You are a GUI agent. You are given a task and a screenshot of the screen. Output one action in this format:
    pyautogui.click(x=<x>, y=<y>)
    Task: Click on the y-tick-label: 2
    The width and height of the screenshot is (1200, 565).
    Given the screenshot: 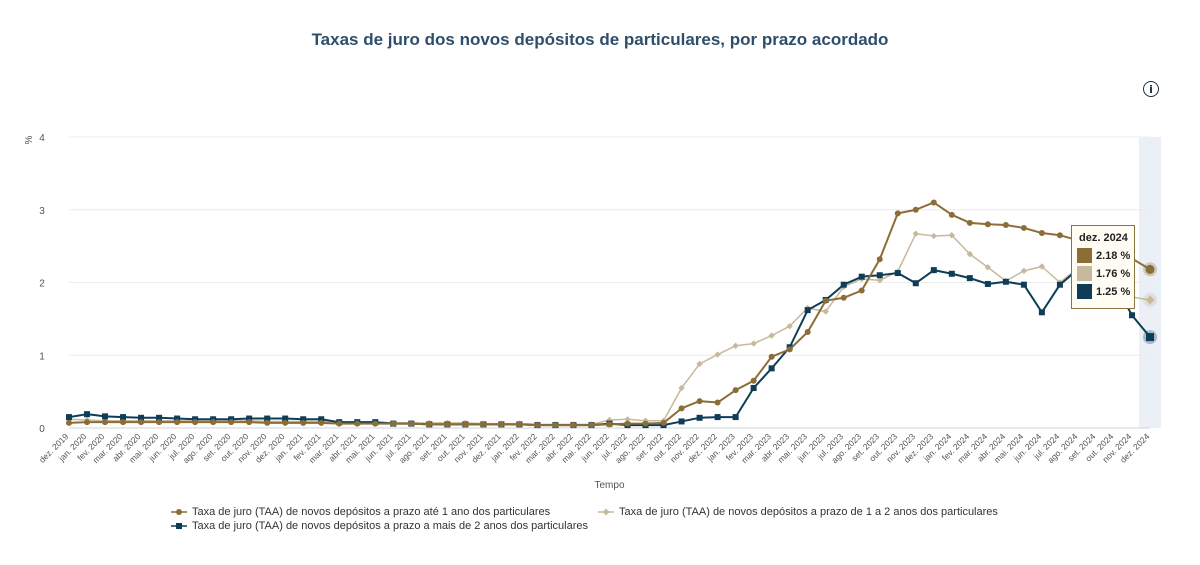 What is the action you would take?
    pyautogui.click(x=42, y=284)
    